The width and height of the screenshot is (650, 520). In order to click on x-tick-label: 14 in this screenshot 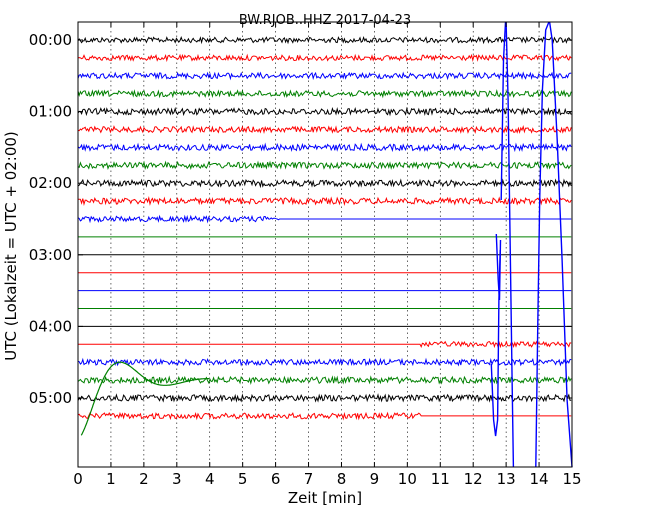, I will do `click(539, 479)`.